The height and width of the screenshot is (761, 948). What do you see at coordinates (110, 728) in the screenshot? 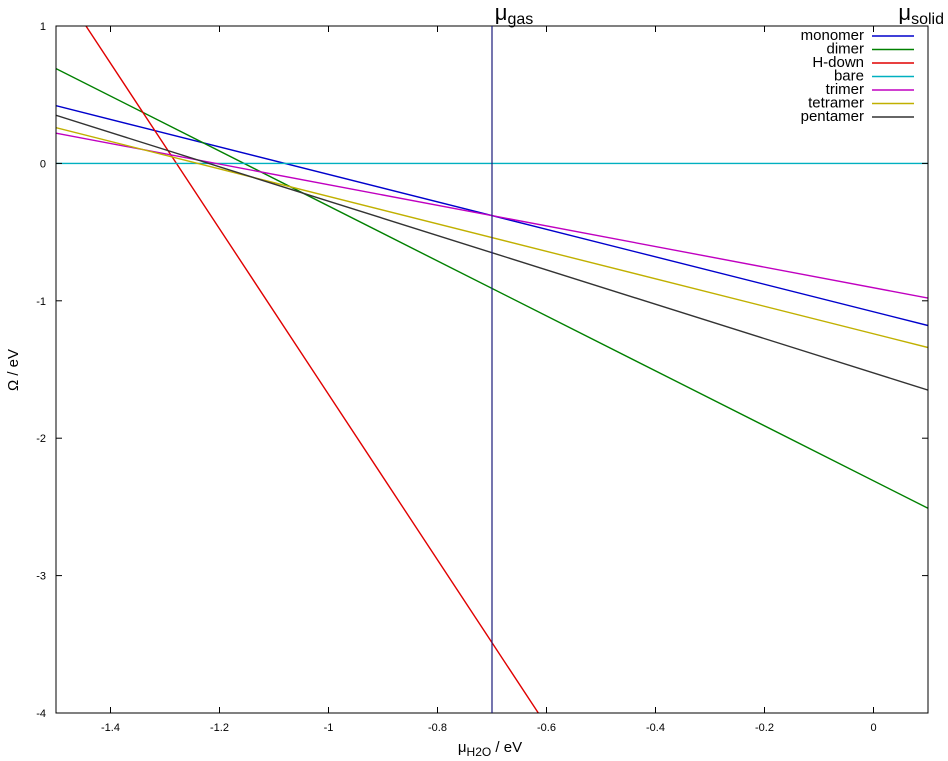
I see `x-tick-label: -1.4` at bounding box center [110, 728].